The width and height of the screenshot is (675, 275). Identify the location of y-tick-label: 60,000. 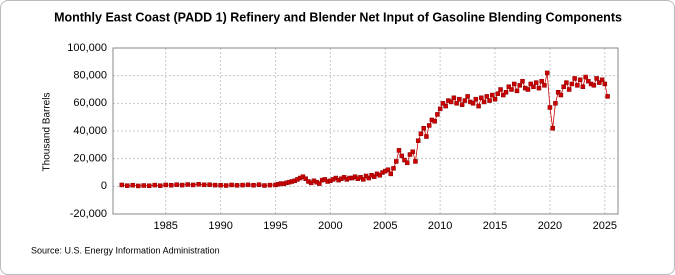
(90, 103).